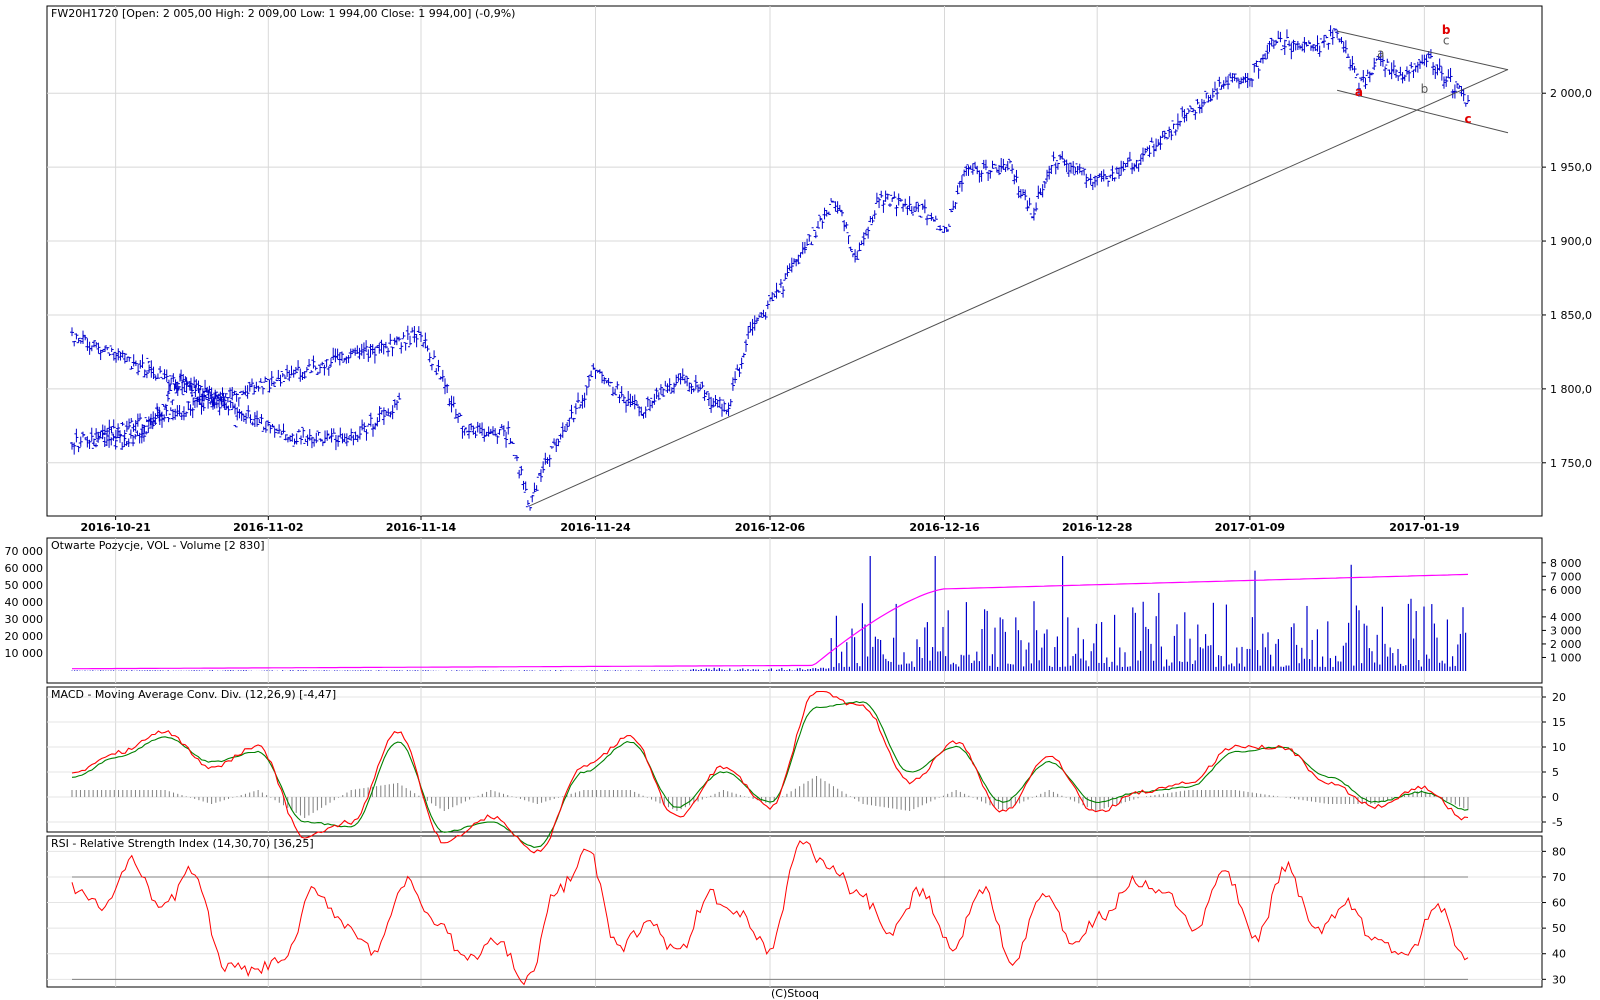 Image resolution: width=1600 pixels, height=1000 pixels. Describe the element at coordinates (794, 610) in the screenshot. I see `volume-panel-frame` at that location.